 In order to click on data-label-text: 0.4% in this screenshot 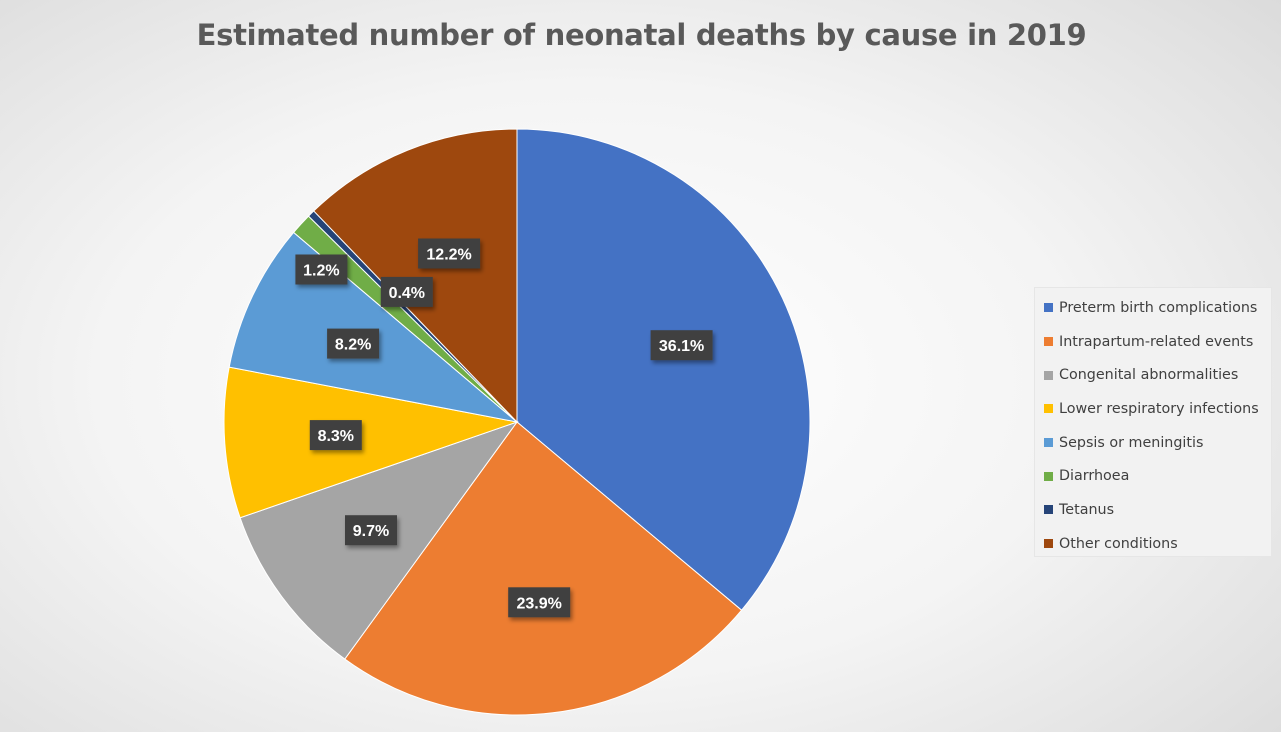, I will do `click(407, 293)`.